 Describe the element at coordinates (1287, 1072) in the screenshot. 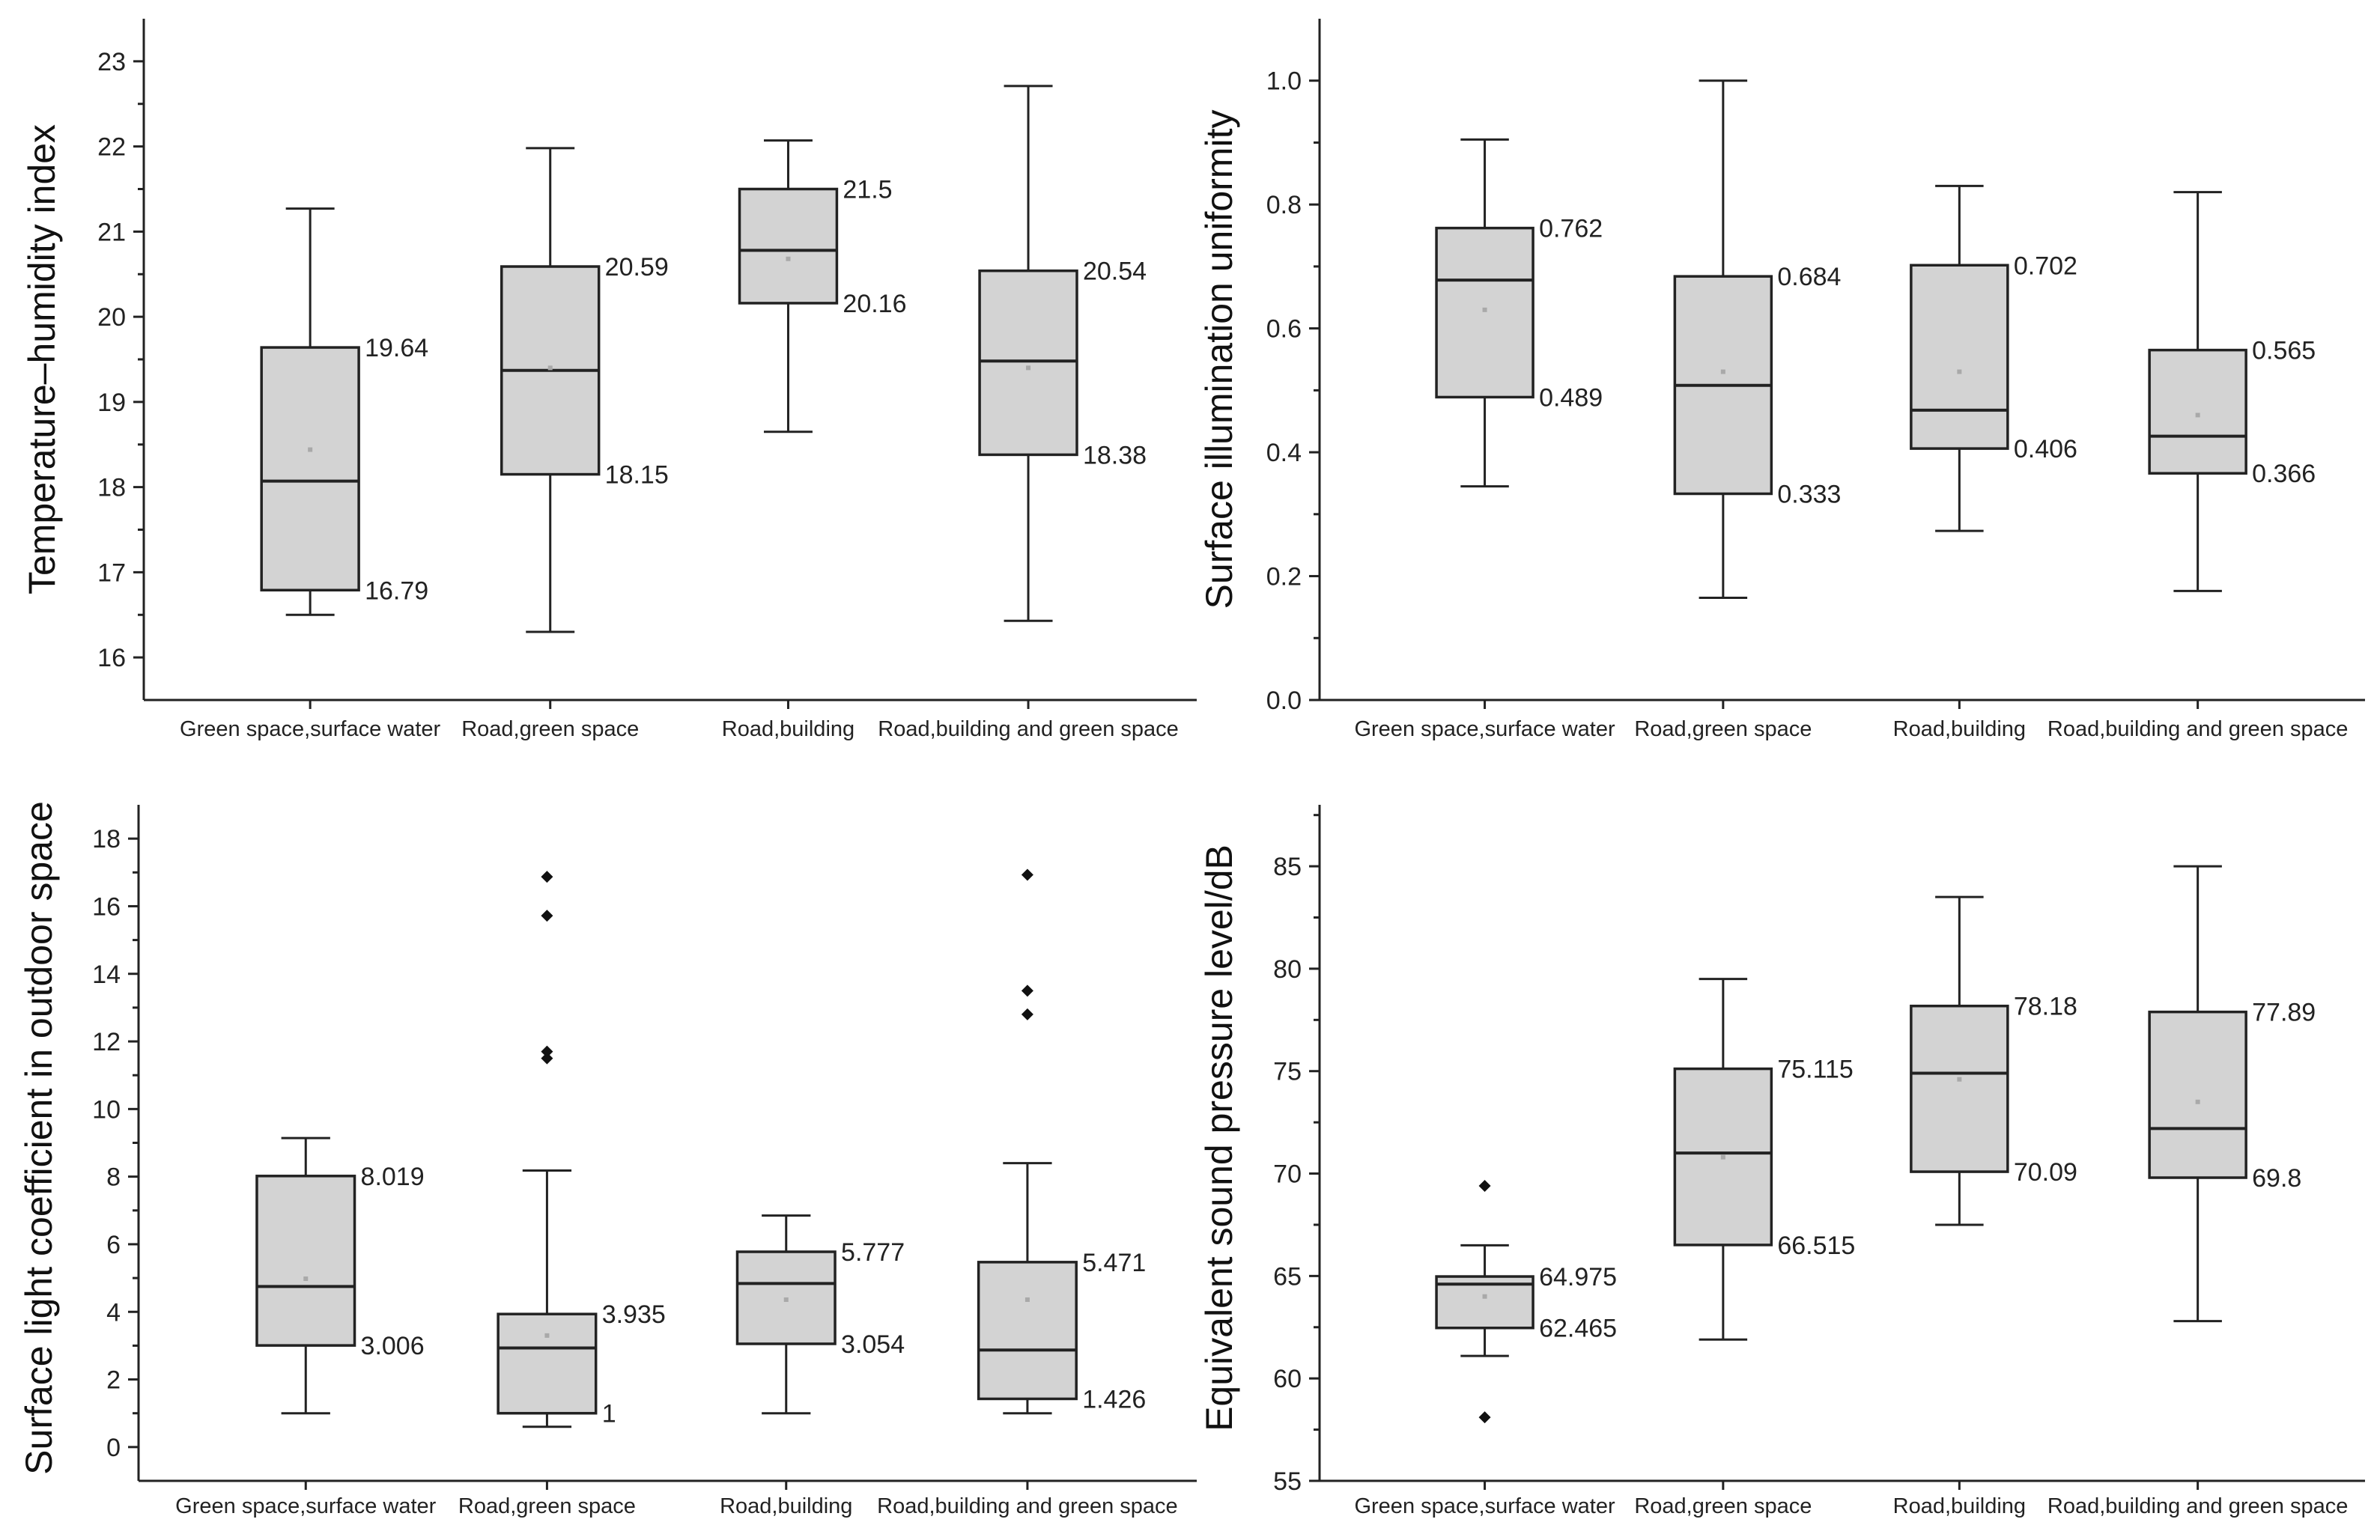

I see `y-tick-label: 75` at that location.